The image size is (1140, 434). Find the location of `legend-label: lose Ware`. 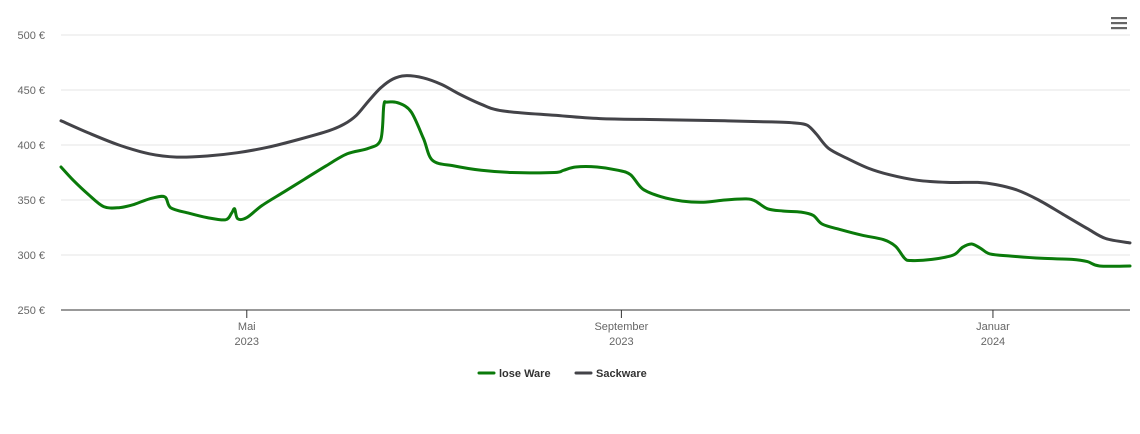

legend-label: lose Ware is located at coordinates (525, 374).